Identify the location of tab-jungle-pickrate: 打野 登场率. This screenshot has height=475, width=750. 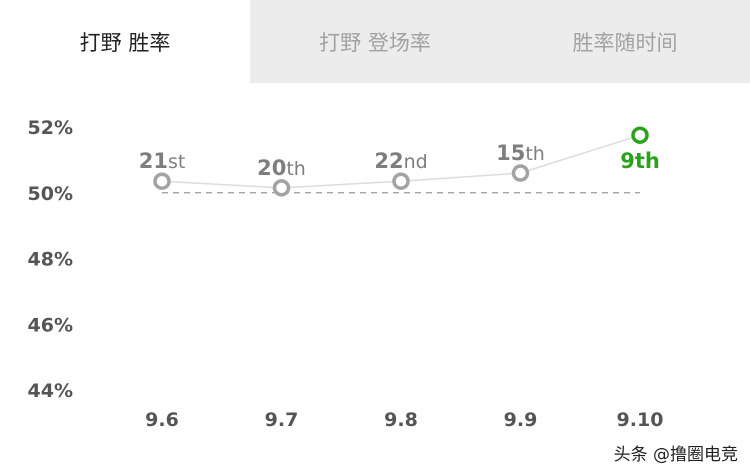
(375, 42).